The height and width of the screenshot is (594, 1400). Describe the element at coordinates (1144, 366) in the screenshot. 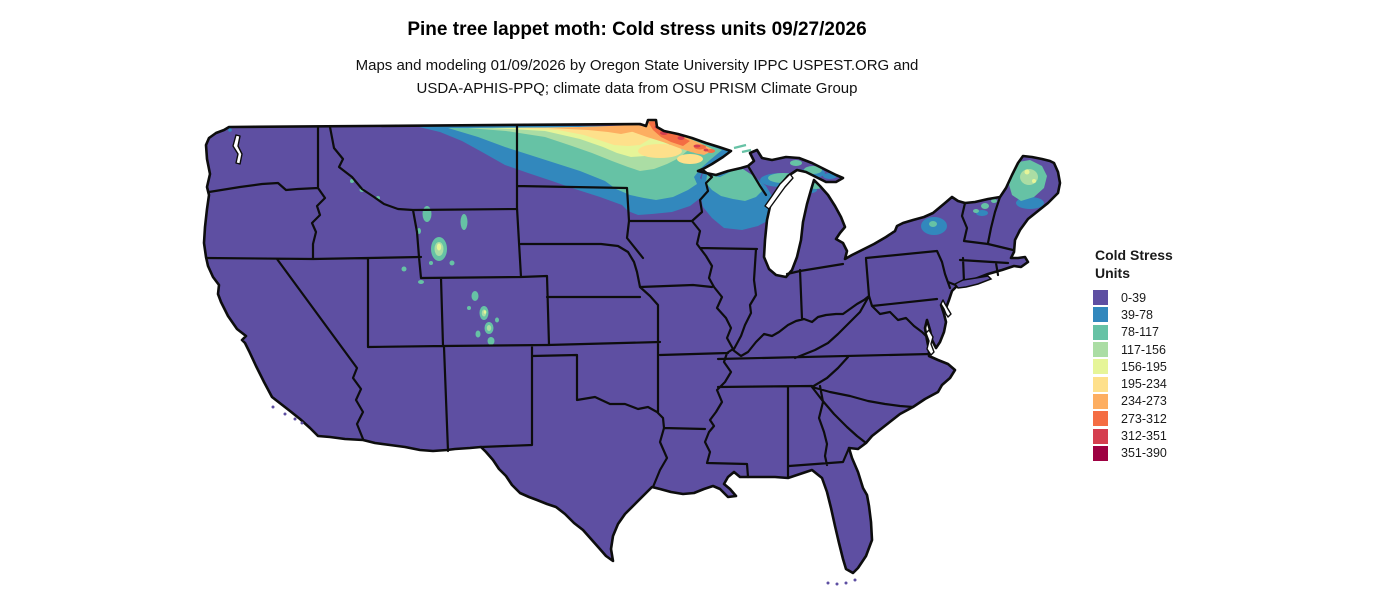

I see `legend-label: 156-195` at that location.